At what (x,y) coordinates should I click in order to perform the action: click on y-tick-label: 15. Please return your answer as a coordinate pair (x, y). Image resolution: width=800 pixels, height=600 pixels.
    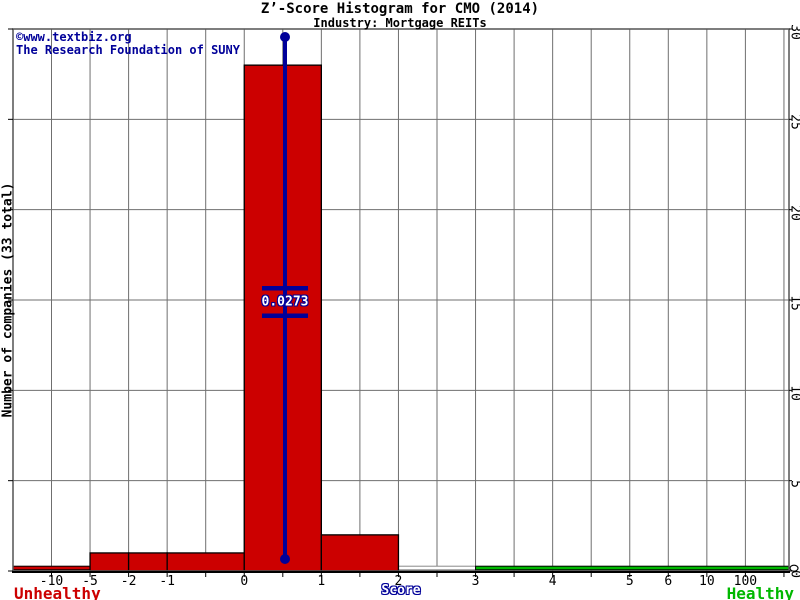
    Looking at the image, I should click on (793, 303).